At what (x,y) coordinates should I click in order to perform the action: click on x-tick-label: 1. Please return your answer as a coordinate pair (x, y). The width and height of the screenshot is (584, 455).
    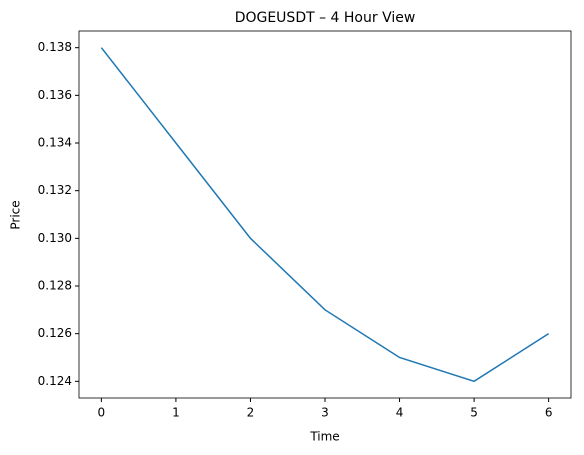
    Looking at the image, I should click on (176, 413).